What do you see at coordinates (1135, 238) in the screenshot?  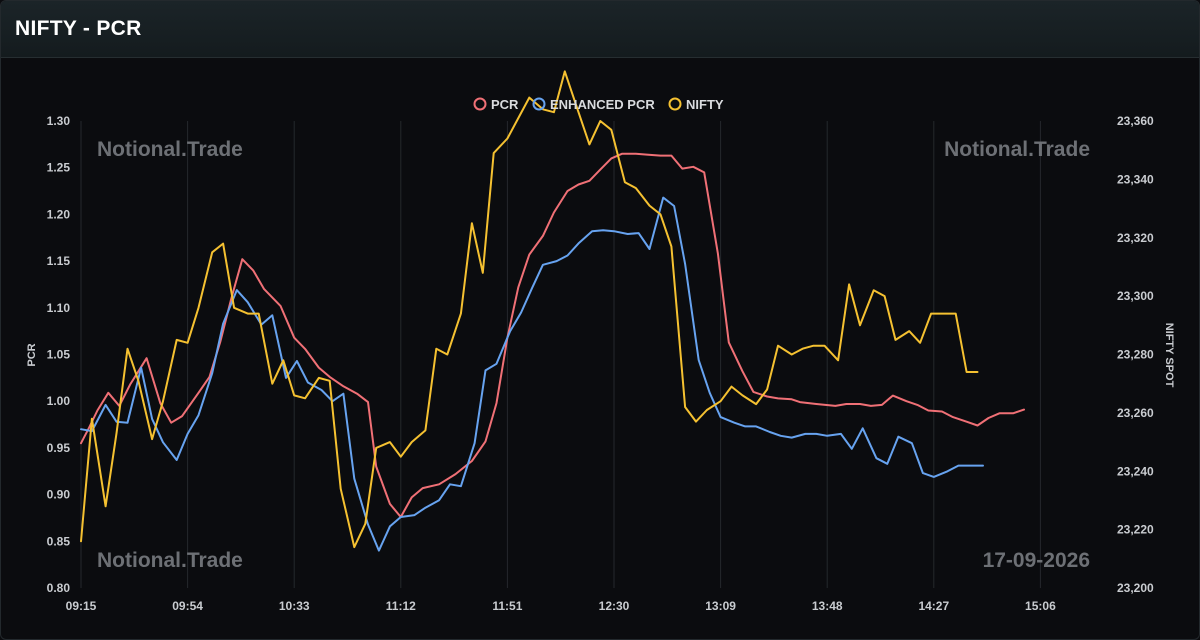 I see `right-tick-label: 23,320` at bounding box center [1135, 238].